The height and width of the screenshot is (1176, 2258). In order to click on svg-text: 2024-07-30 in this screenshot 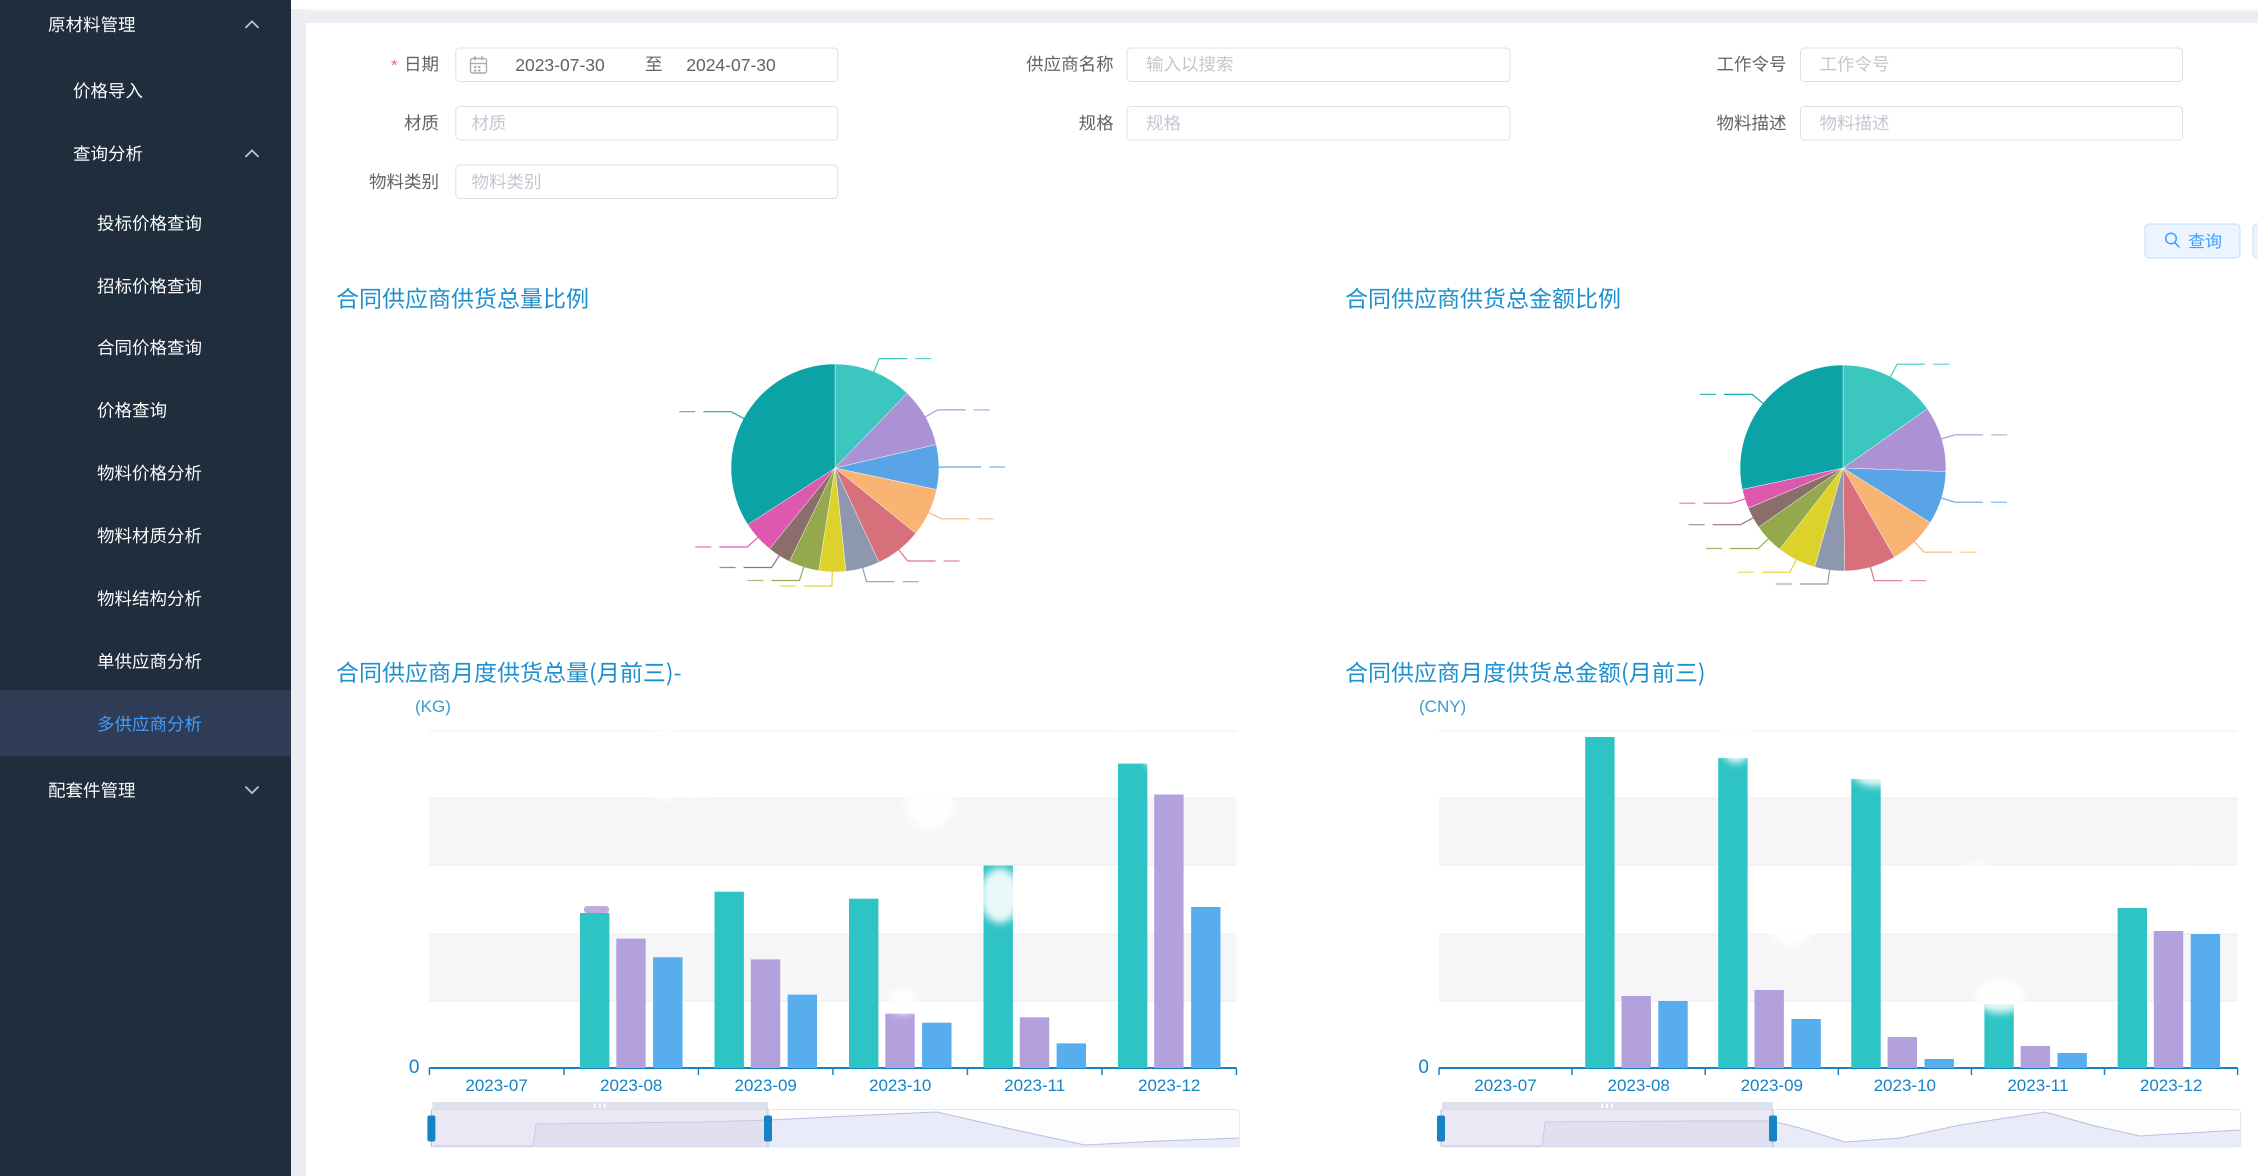, I will do `click(731, 65)`.